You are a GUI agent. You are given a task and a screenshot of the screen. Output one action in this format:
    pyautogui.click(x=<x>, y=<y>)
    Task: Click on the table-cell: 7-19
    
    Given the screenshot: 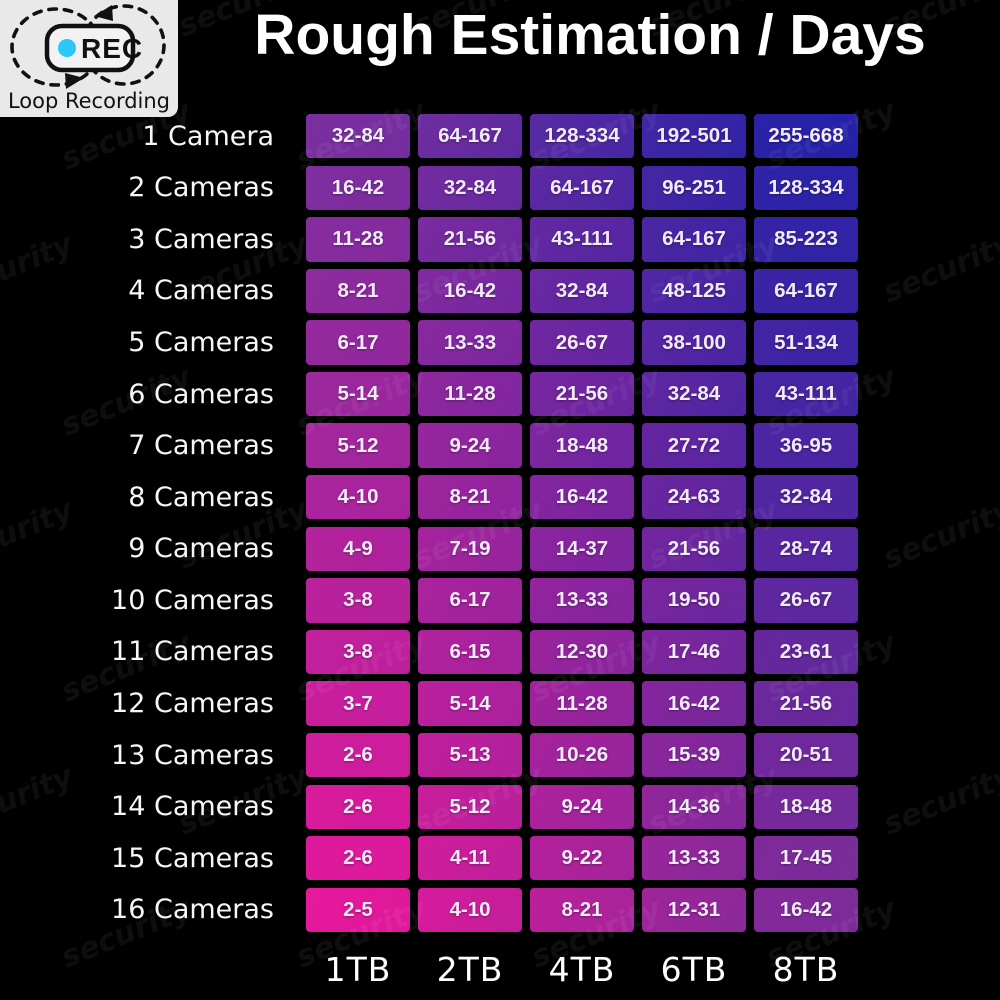 What is the action you would take?
    pyautogui.click(x=470, y=549)
    